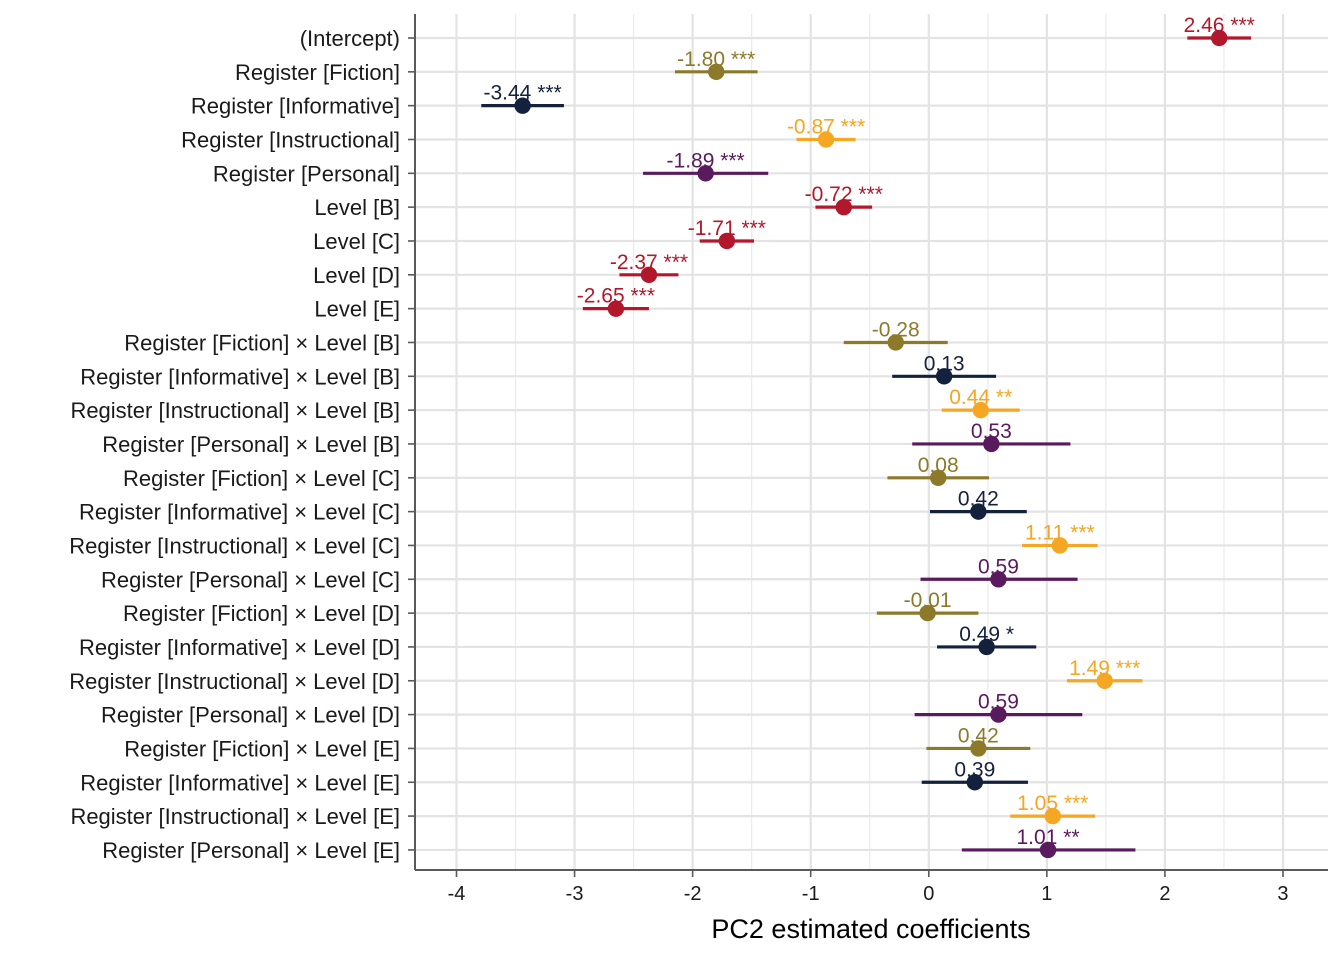 This screenshot has height=960, width=1344. What do you see at coordinates (727, 228) in the screenshot?
I see `value-label: -1.71 ***` at bounding box center [727, 228].